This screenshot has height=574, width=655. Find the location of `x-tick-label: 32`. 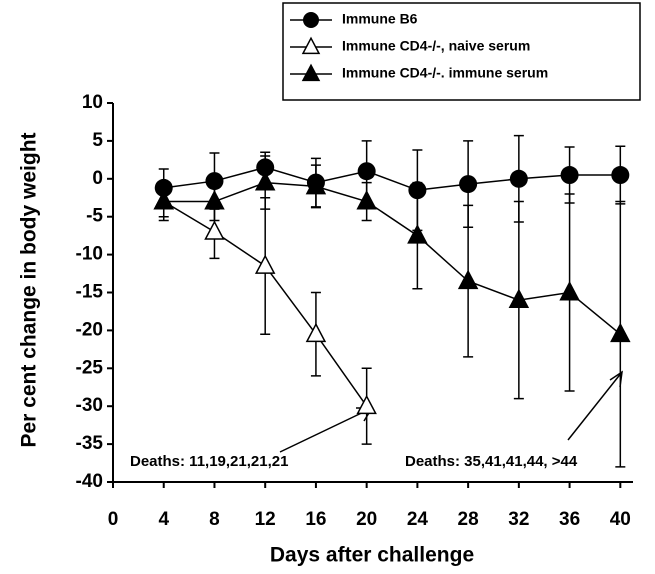

x-tick-label: 32 is located at coordinates (518, 519).